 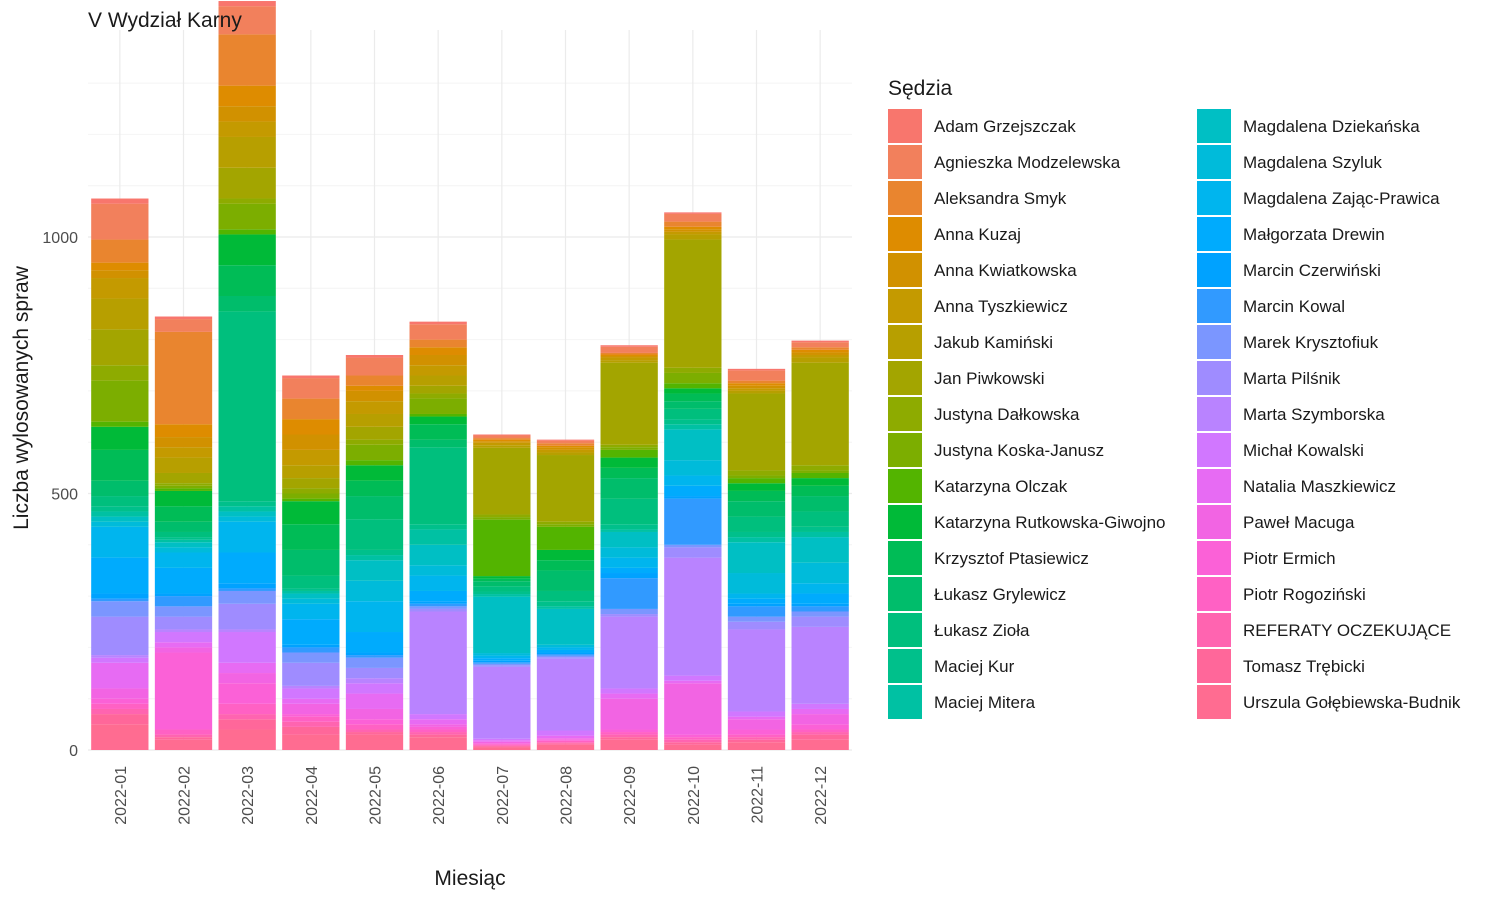 What do you see at coordinates (1276, 522) in the screenshot?
I see `legend-item: Paweł Macuga` at bounding box center [1276, 522].